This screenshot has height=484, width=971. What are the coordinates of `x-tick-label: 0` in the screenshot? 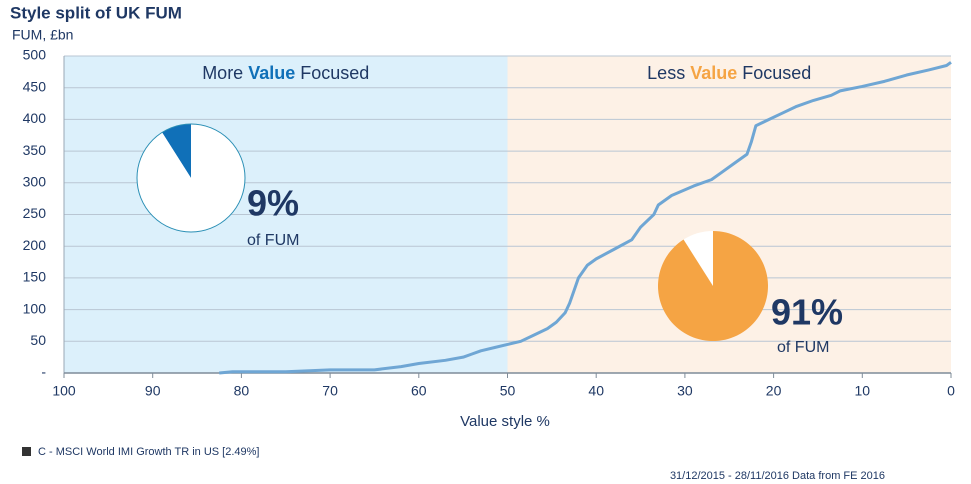 It's located at (951, 391).